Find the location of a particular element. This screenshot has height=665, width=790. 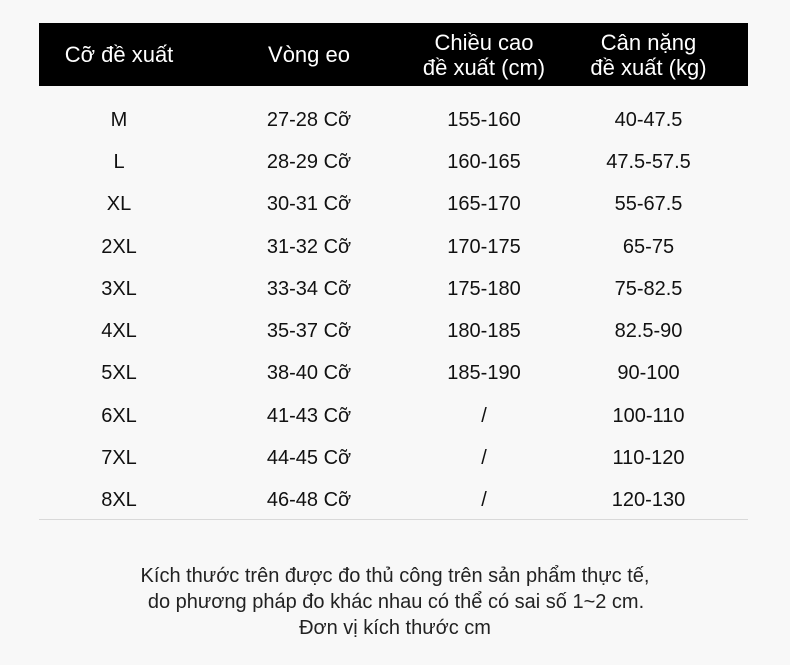

height-cell: 155-160 is located at coordinates (484, 119).